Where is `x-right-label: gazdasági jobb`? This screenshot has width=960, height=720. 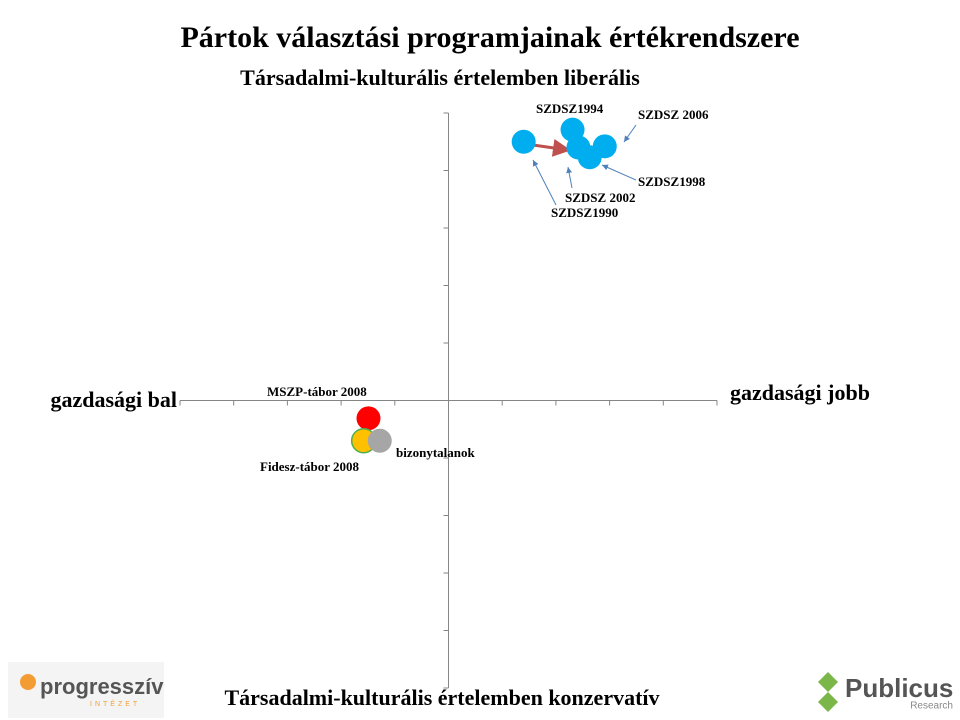 x-right-label: gazdasági jobb is located at coordinates (800, 392).